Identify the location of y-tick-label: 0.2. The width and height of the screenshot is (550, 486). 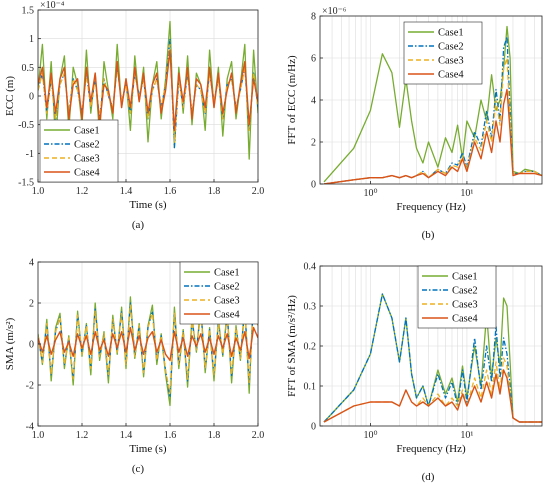
(310, 347).